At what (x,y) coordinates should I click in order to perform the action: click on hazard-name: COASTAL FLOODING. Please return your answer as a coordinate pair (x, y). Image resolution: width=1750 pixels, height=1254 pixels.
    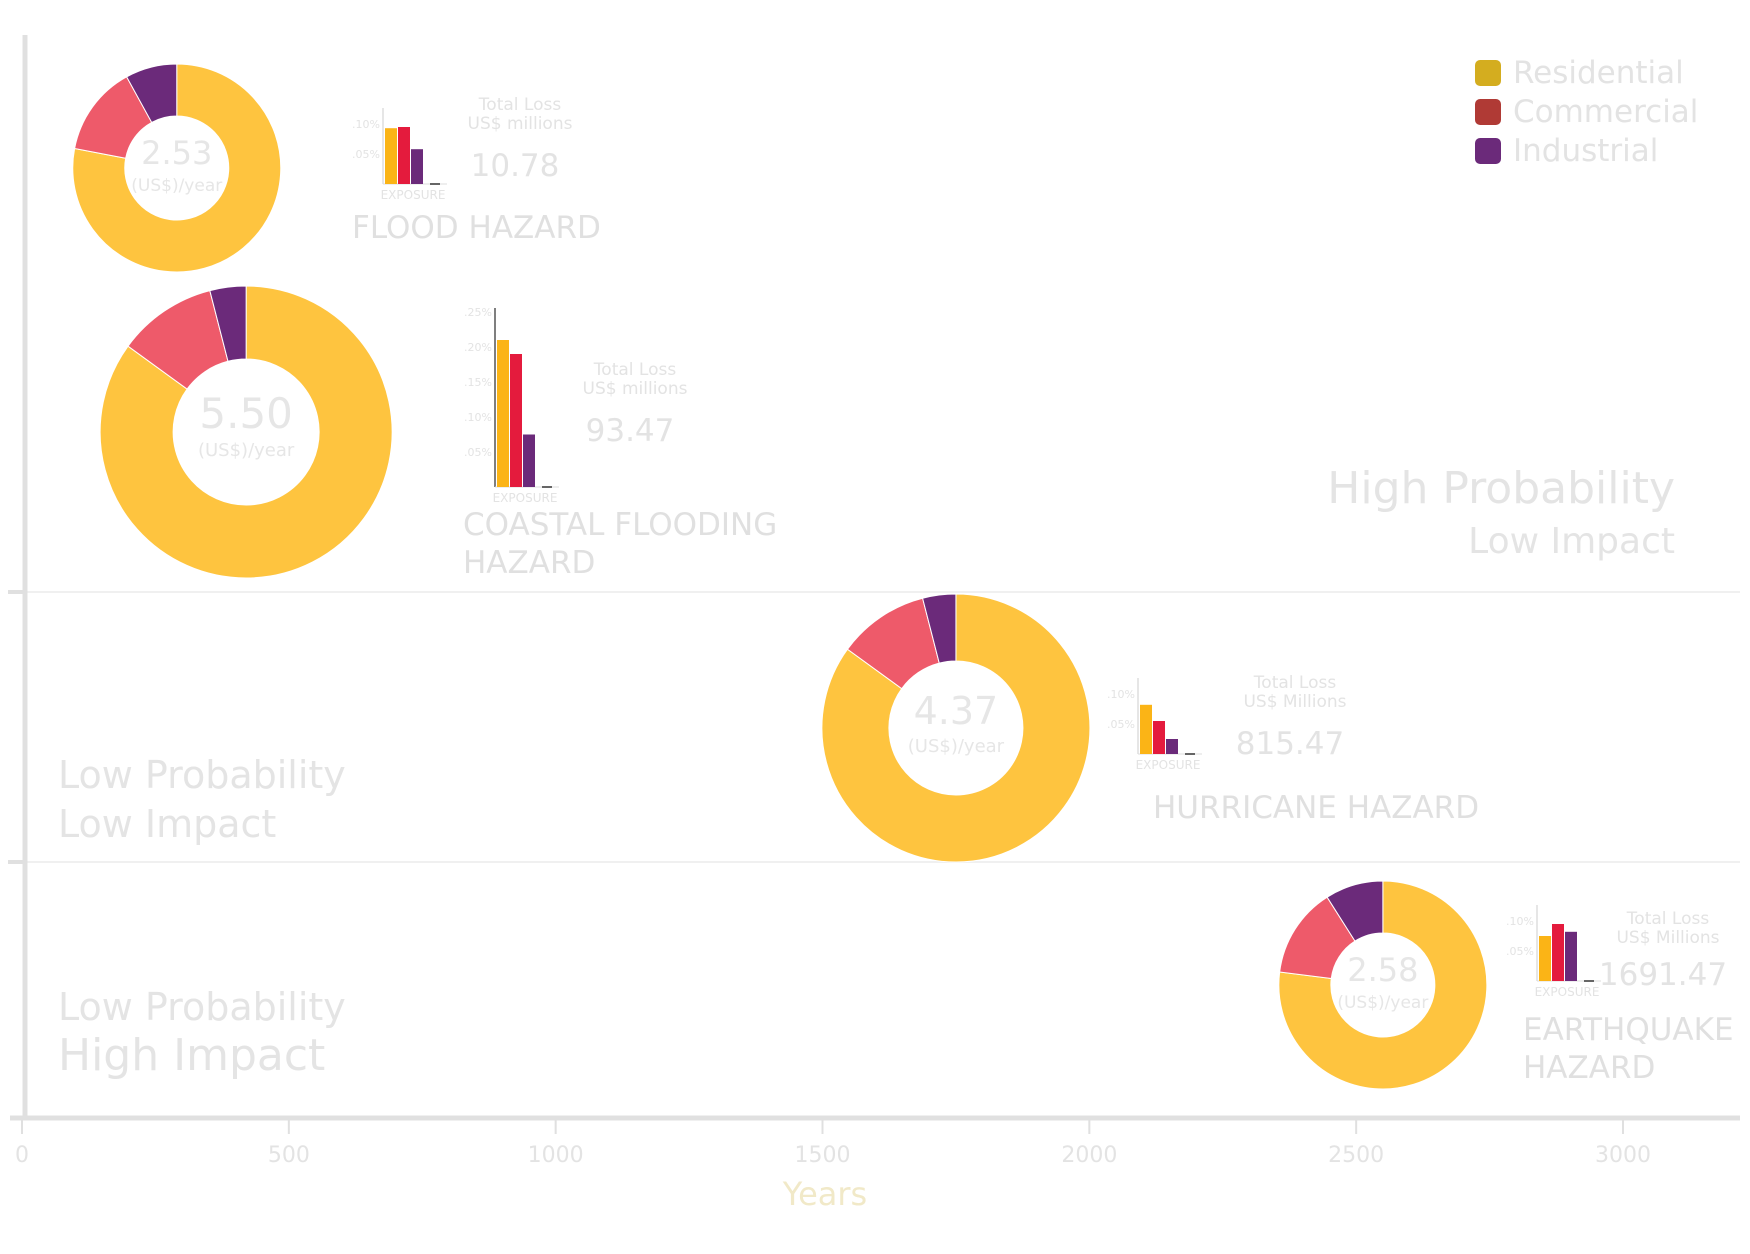
    Looking at the image, I should click on (620, 525).